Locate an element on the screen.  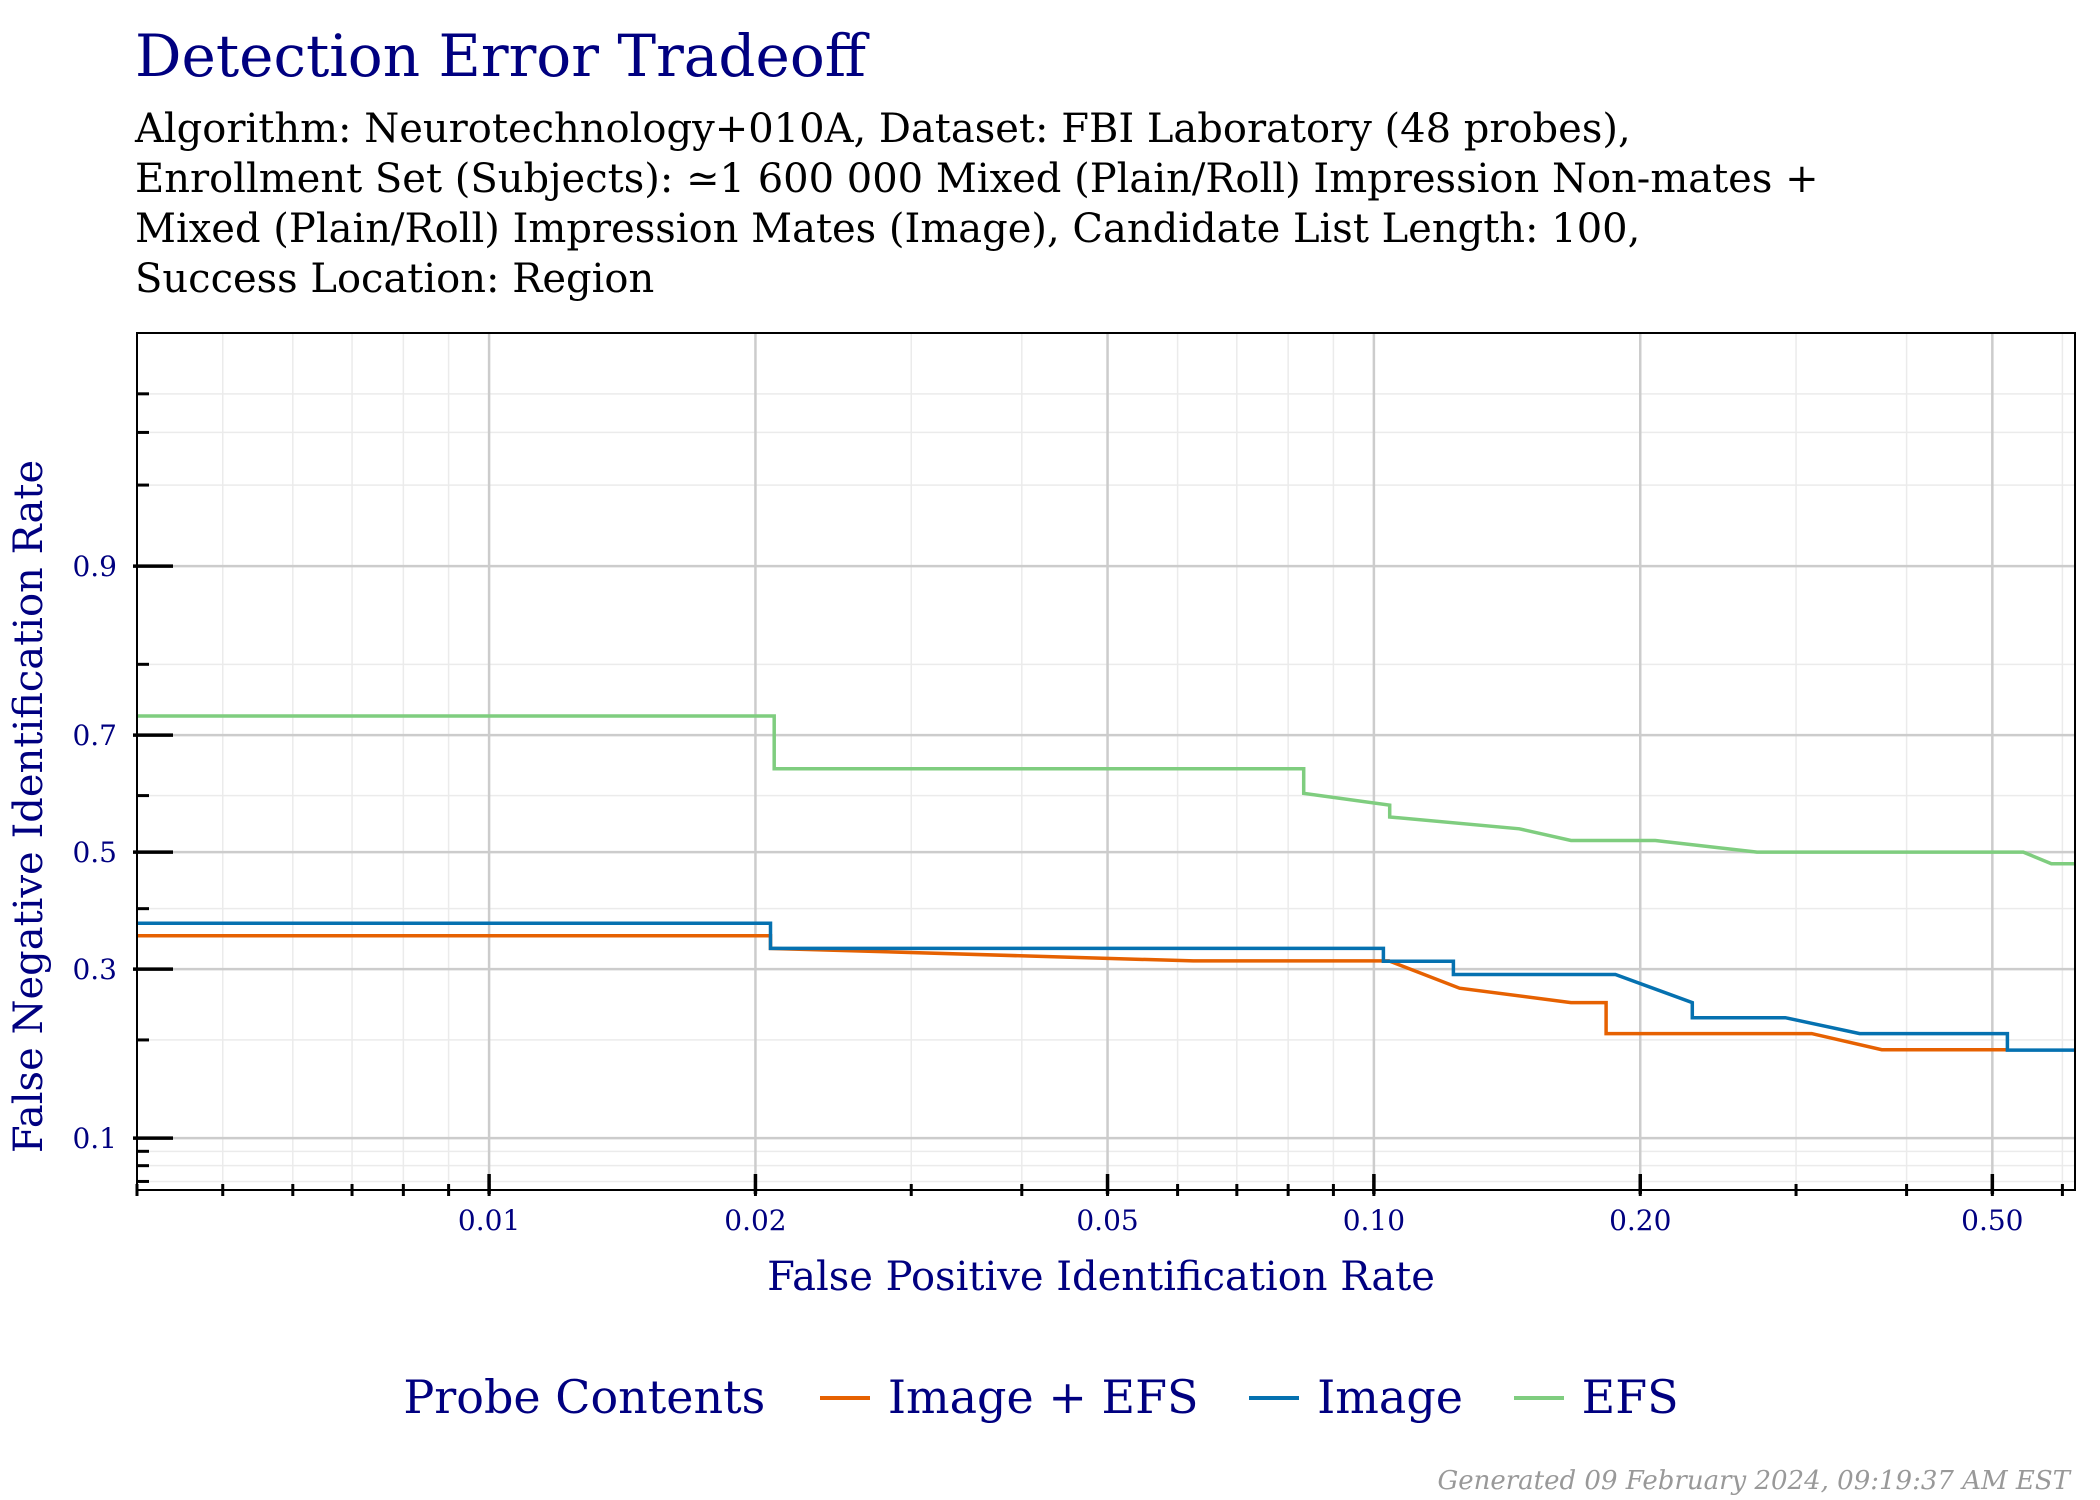
legend: Probe Contents Image + EFS Image EFS is located at coordinates (1050, 1397).